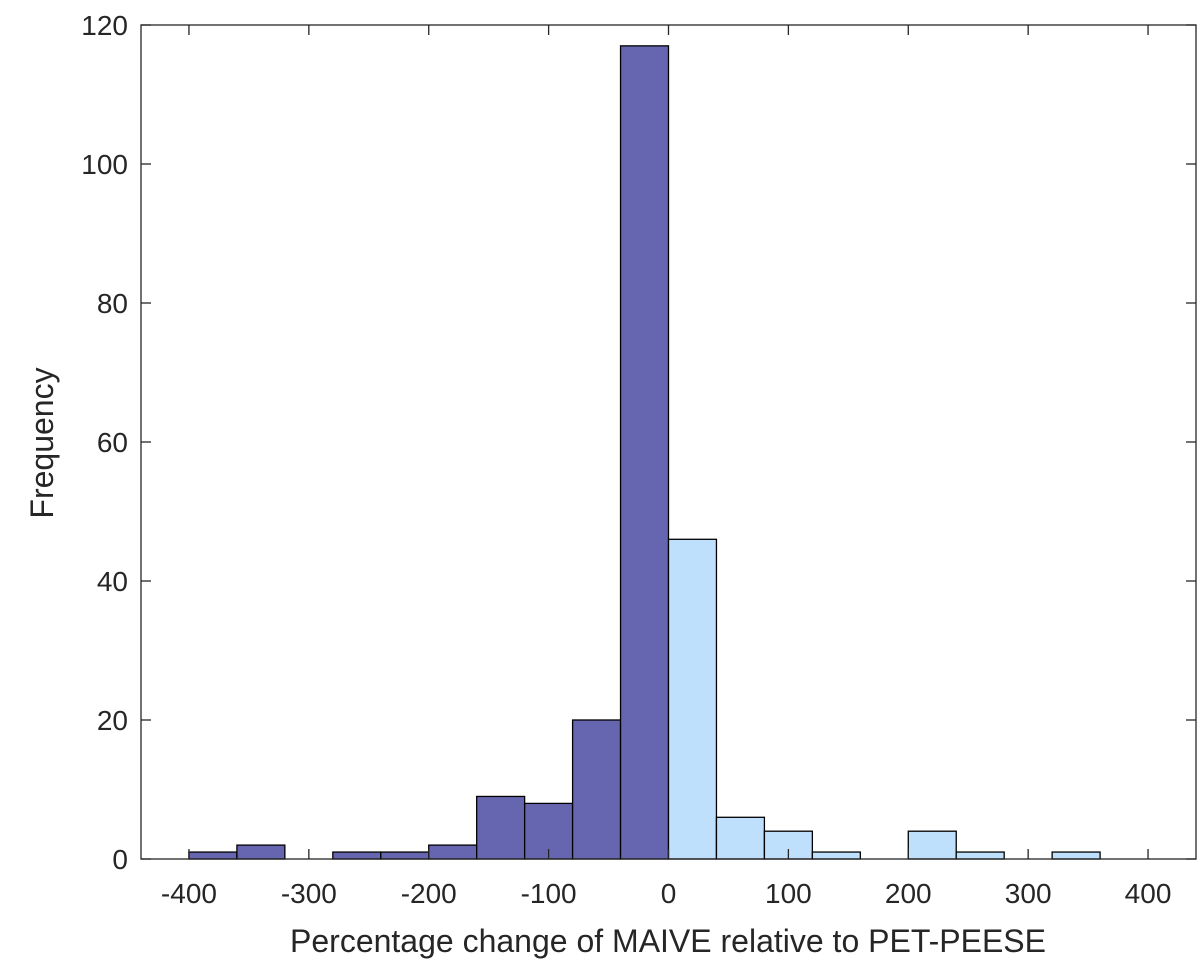  What do you see at coordinates (1148, 893) in the screenshot?
I see `x-tick-label: 400` at bounding box center [1148, 893].